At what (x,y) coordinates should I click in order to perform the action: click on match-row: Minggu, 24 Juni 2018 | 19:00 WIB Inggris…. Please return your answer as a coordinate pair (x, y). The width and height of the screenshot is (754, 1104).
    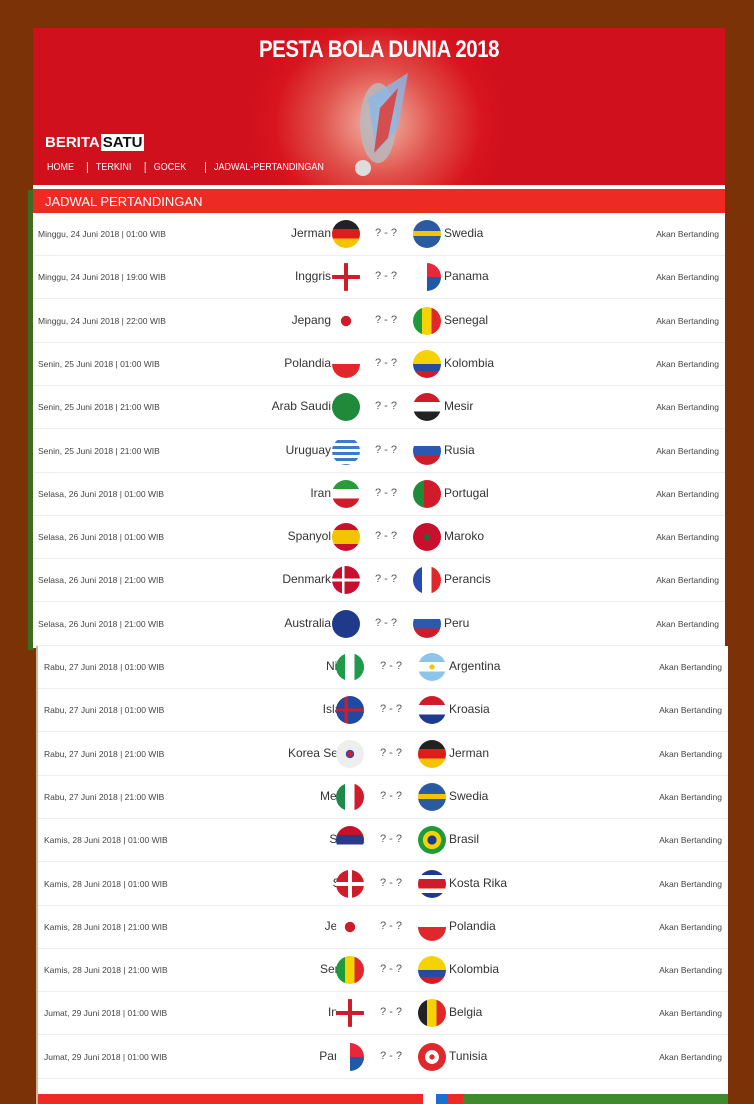
    Looking at the image, I should click on (379, 278).